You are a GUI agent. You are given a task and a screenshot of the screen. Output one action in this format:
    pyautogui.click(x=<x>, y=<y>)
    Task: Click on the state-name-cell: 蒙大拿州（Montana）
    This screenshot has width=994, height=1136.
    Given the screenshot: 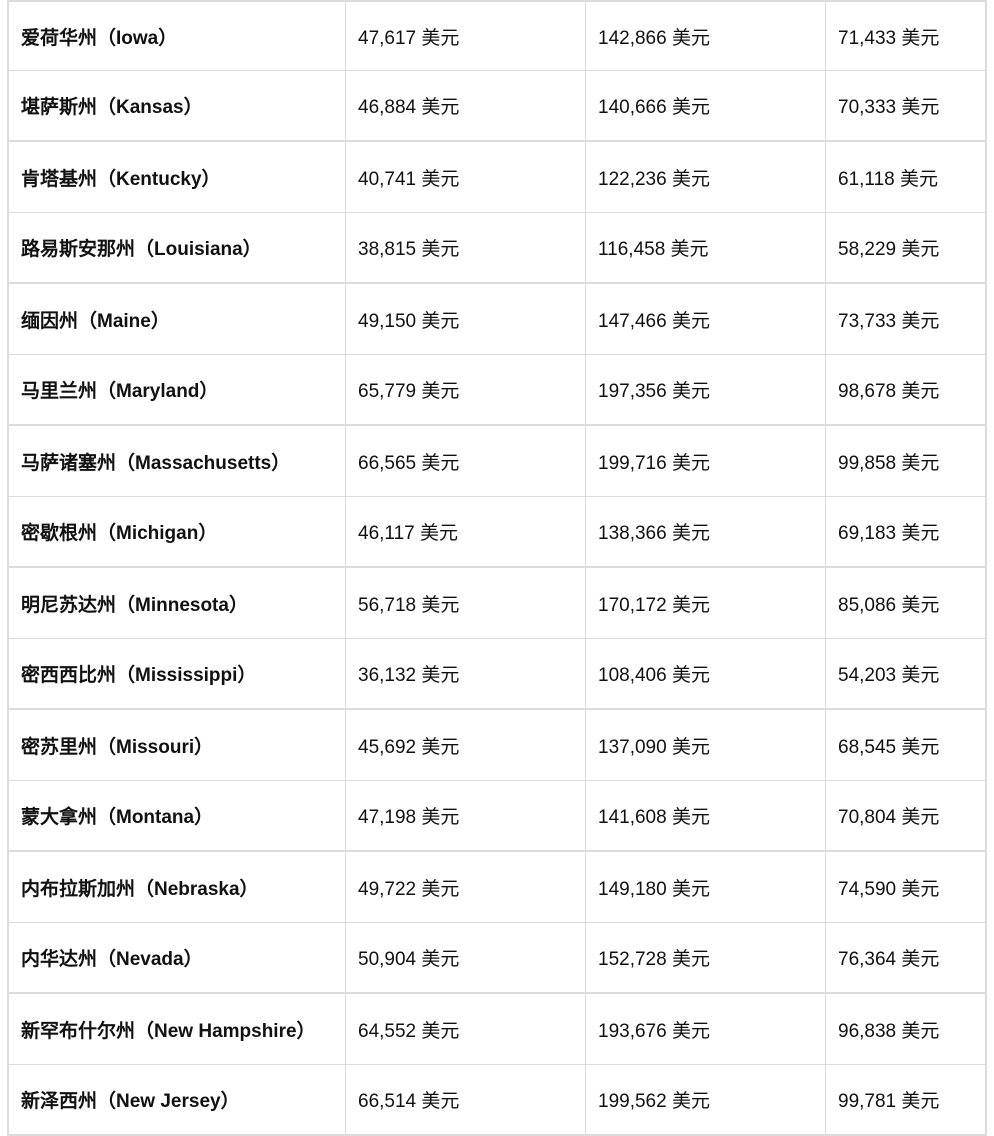 What is the action you would take?
    pyautogui.click(x=177, y=815)
    